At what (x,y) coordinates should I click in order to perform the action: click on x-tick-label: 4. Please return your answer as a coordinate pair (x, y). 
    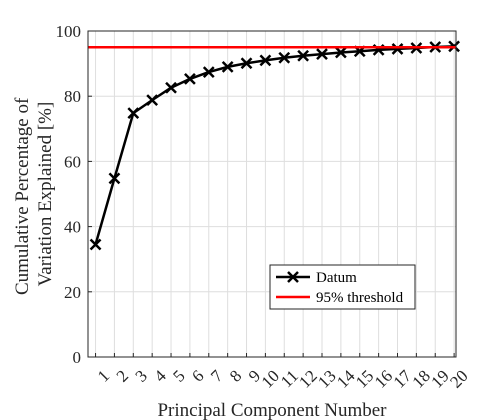
    Looking at the image, I should click on (160, 376).